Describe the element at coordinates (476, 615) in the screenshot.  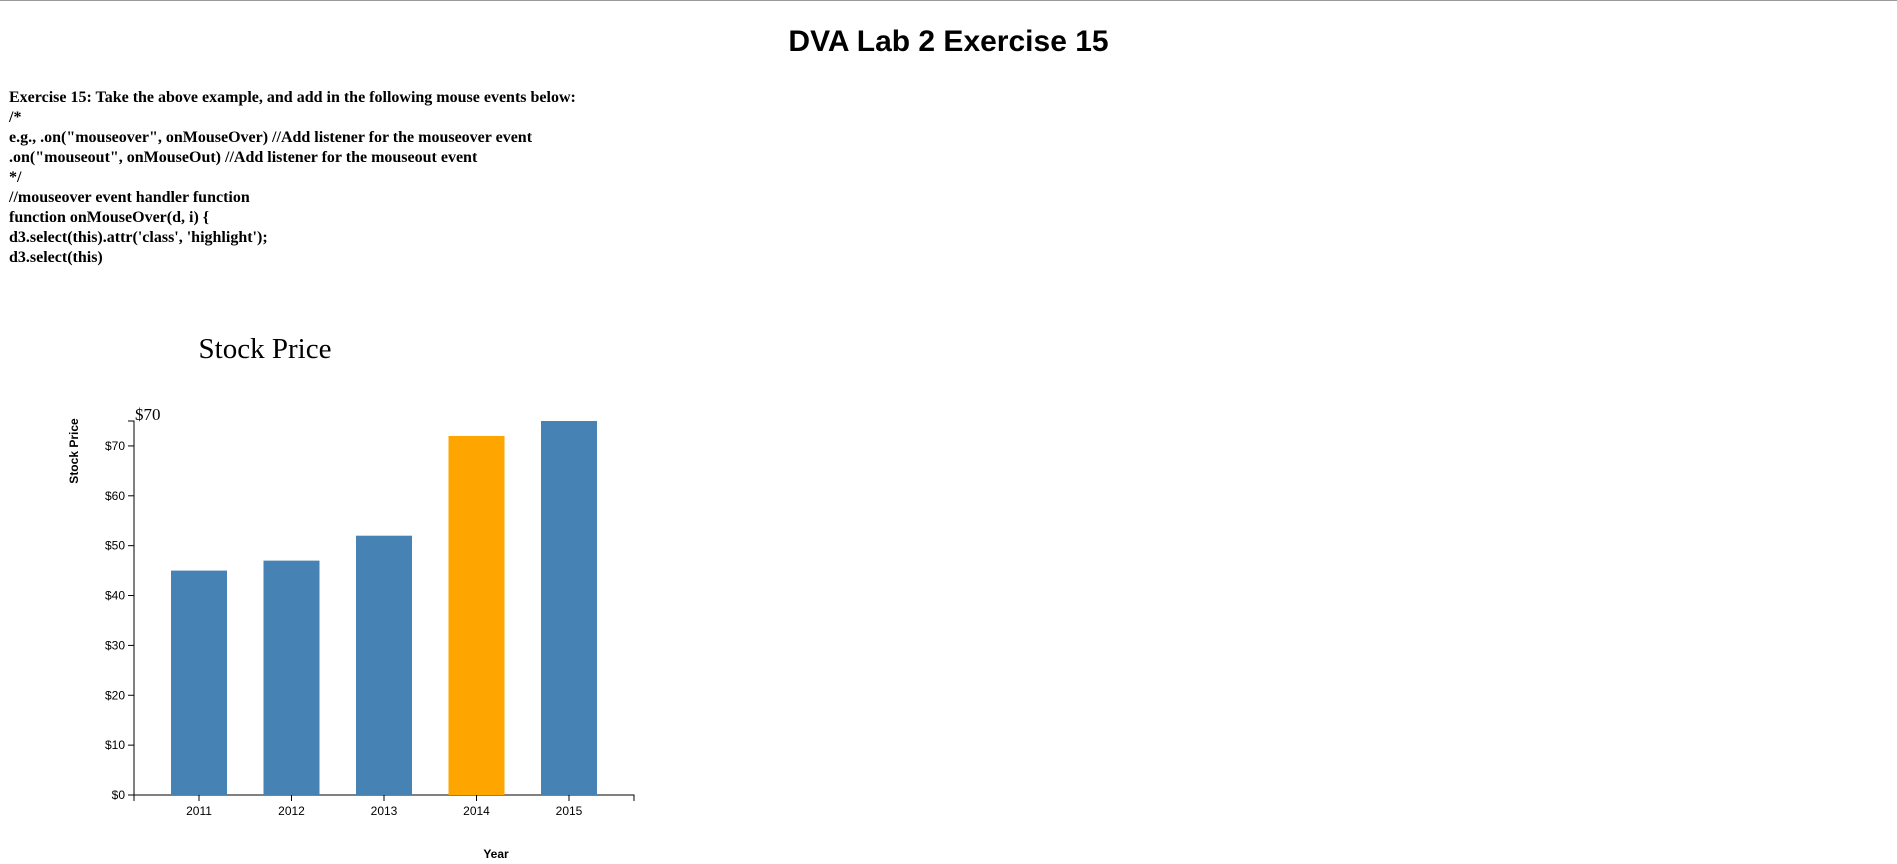
I see `bar-2014` at that location.